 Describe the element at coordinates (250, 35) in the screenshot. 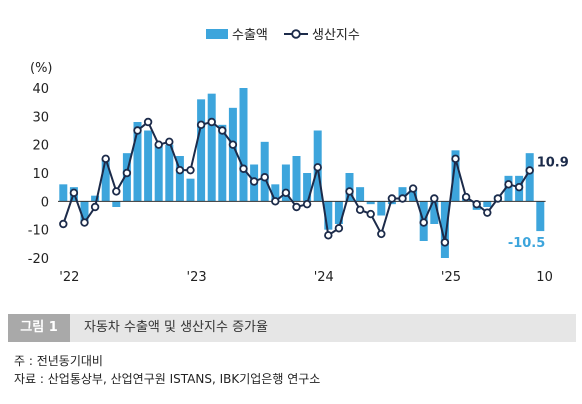

I see `legend-label-exports: 수출액` at that location.